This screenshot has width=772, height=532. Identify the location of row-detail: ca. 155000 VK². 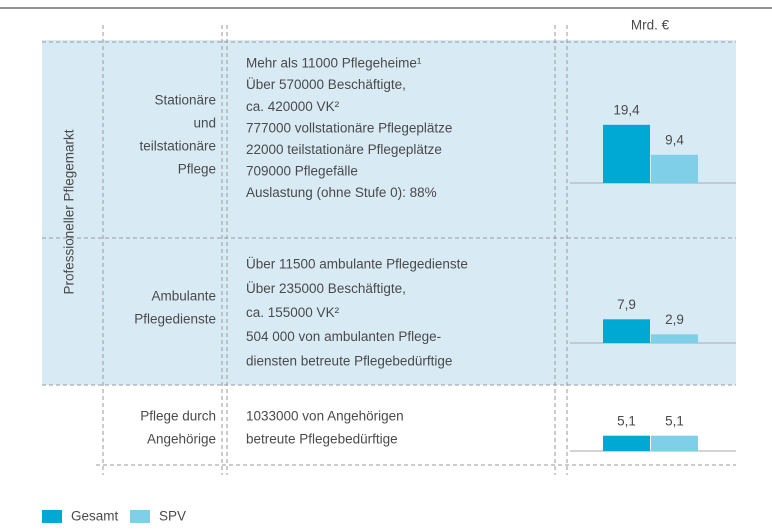
(293, 312).